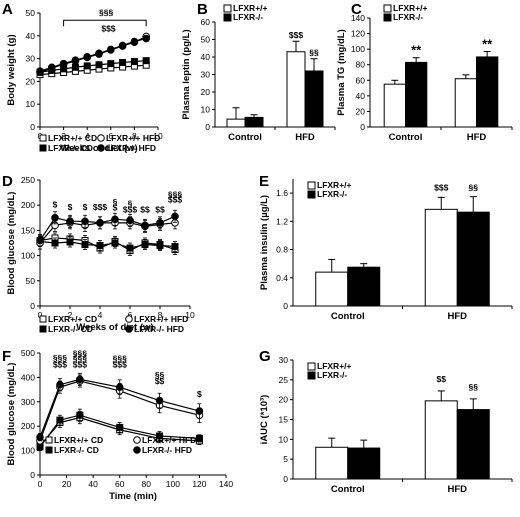  Describe the element at coordinates (226, 484) in the screenshot. I see `x-tick-label: 140` at that location.